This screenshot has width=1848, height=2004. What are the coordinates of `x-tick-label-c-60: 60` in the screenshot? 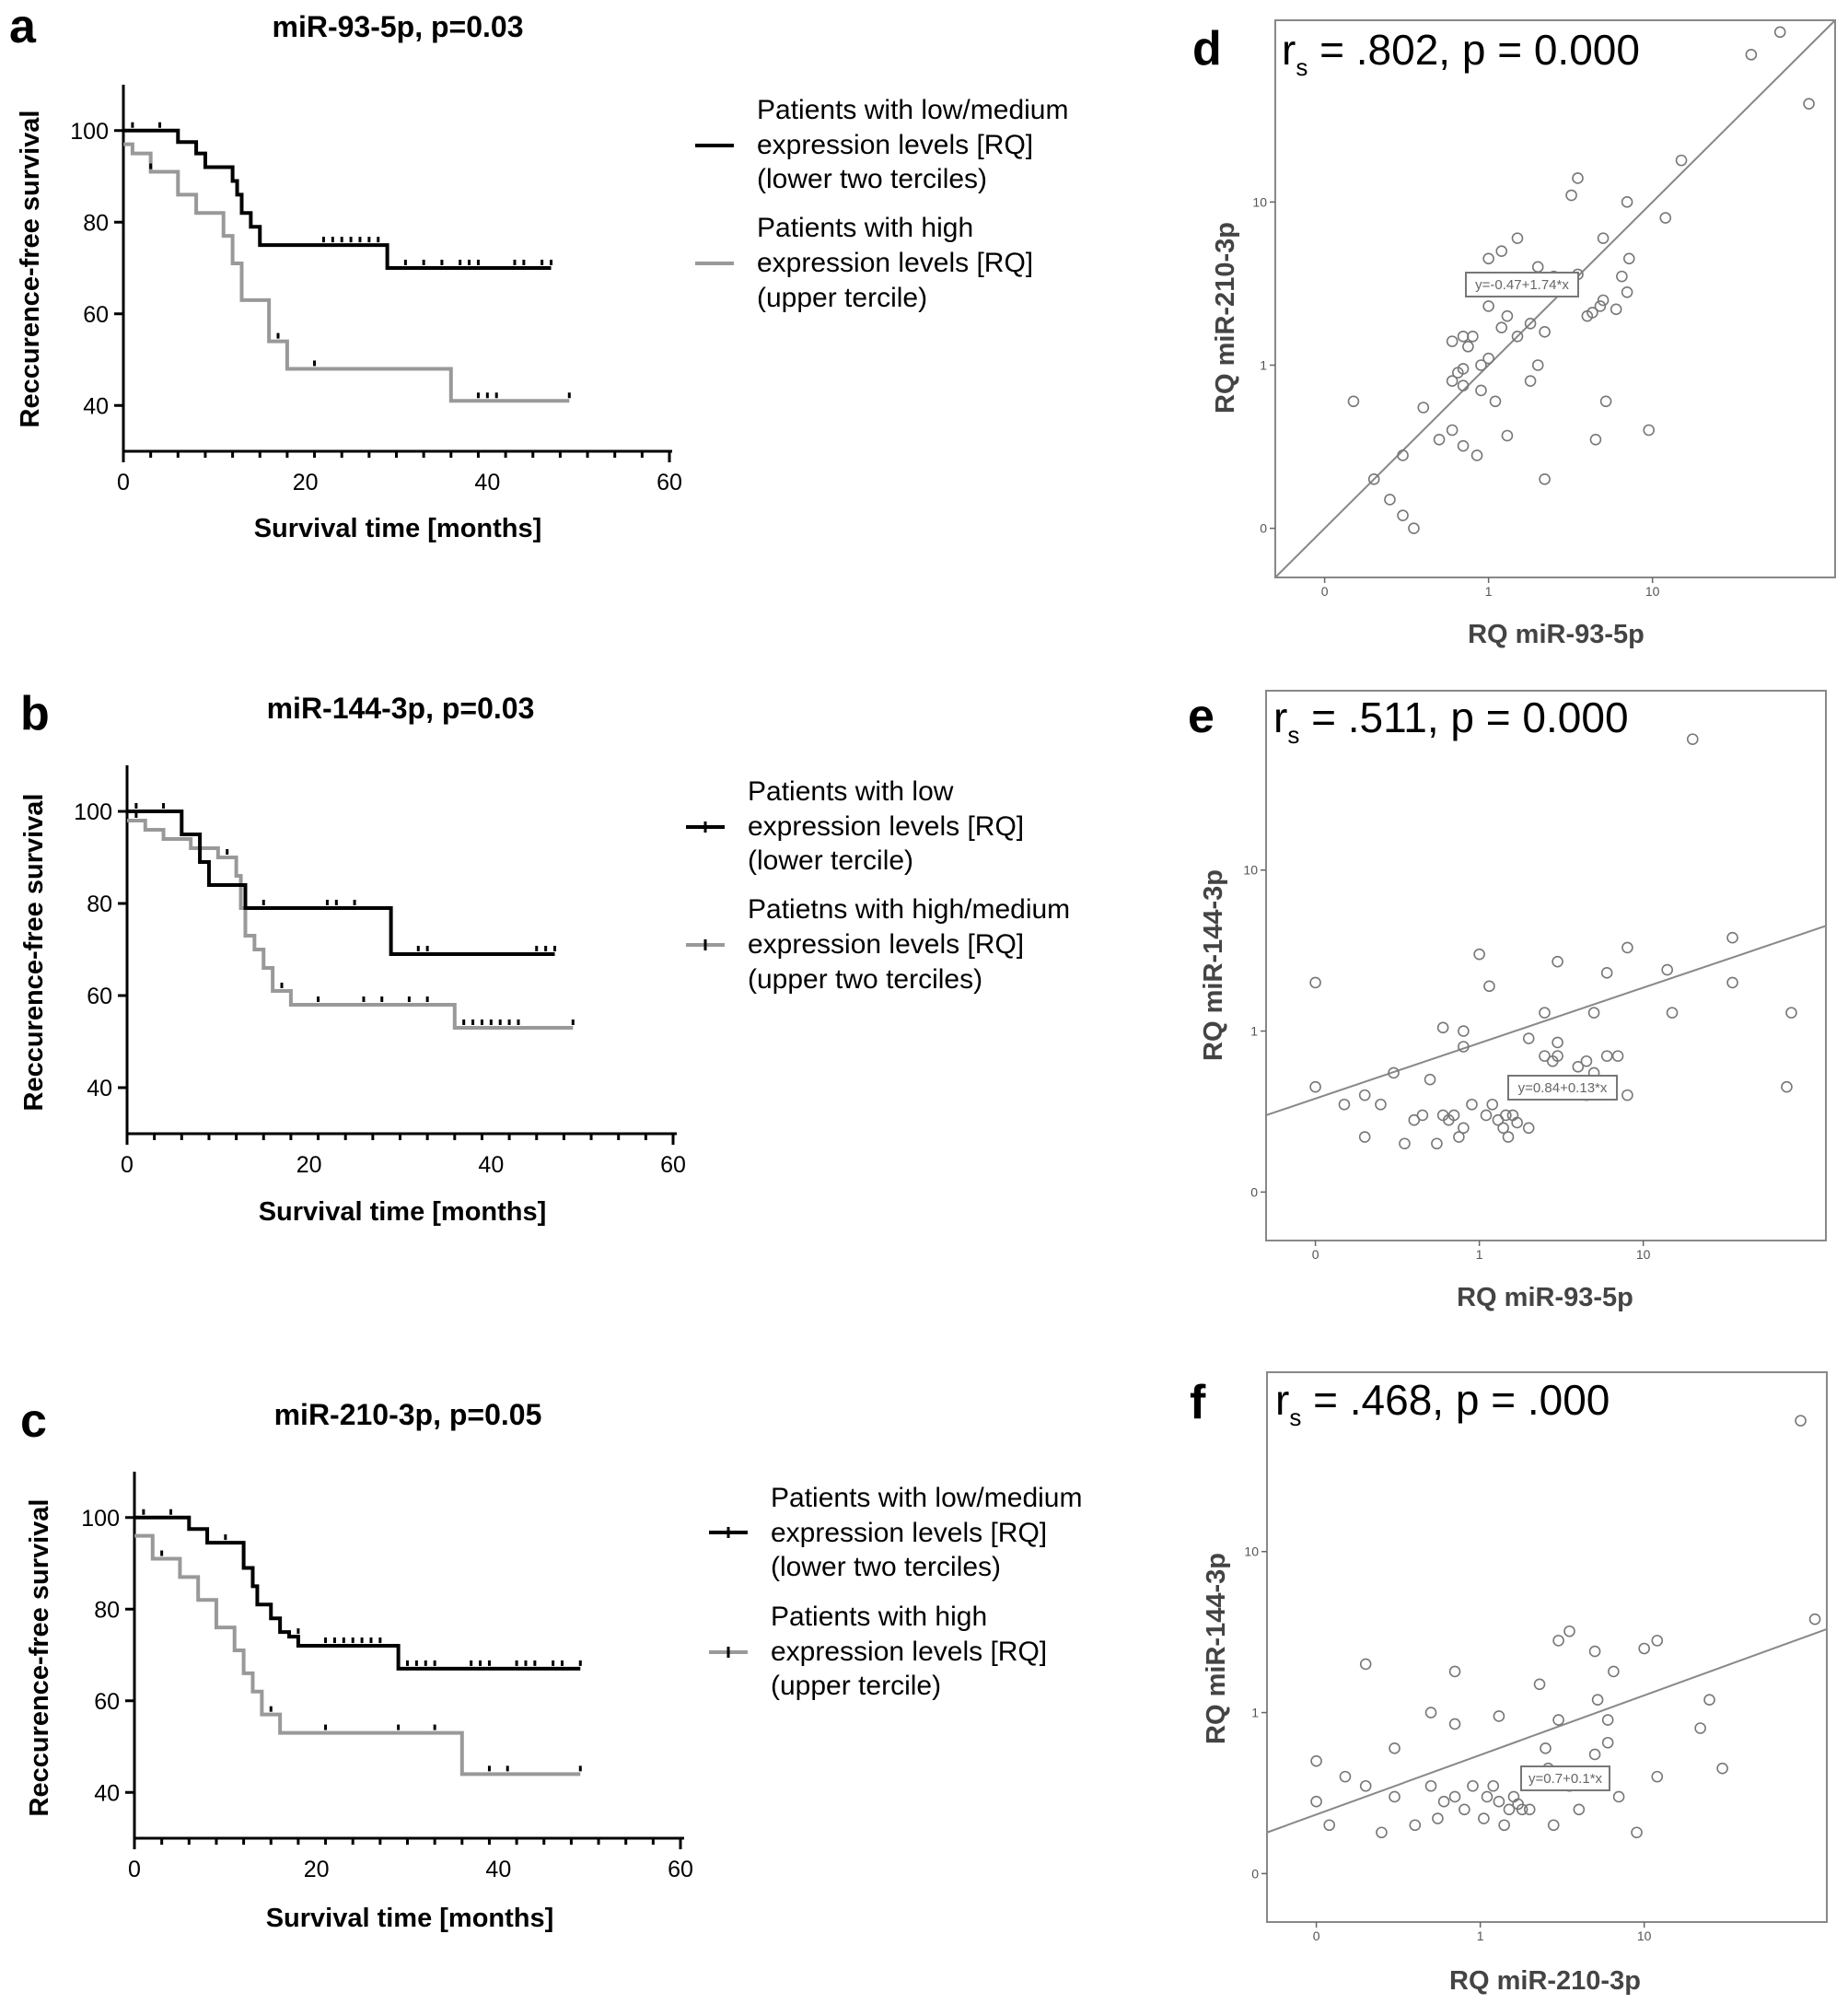 It's located at (680, 1869).